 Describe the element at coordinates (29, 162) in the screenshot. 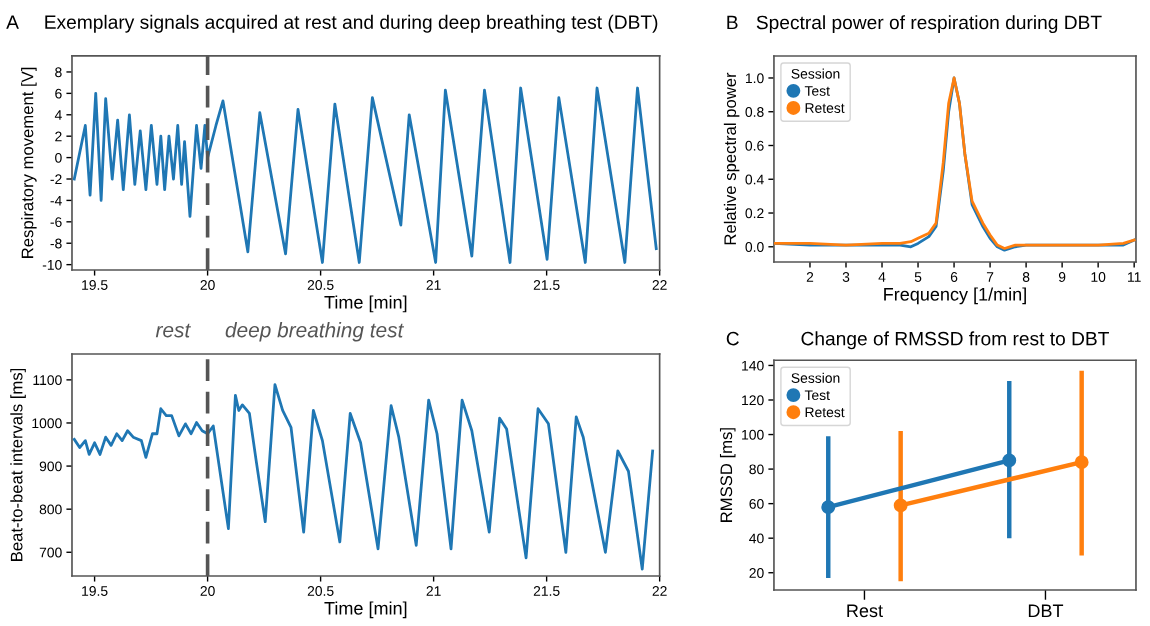

I see `y-axis-title: Respiratory movement [V]` at that location.